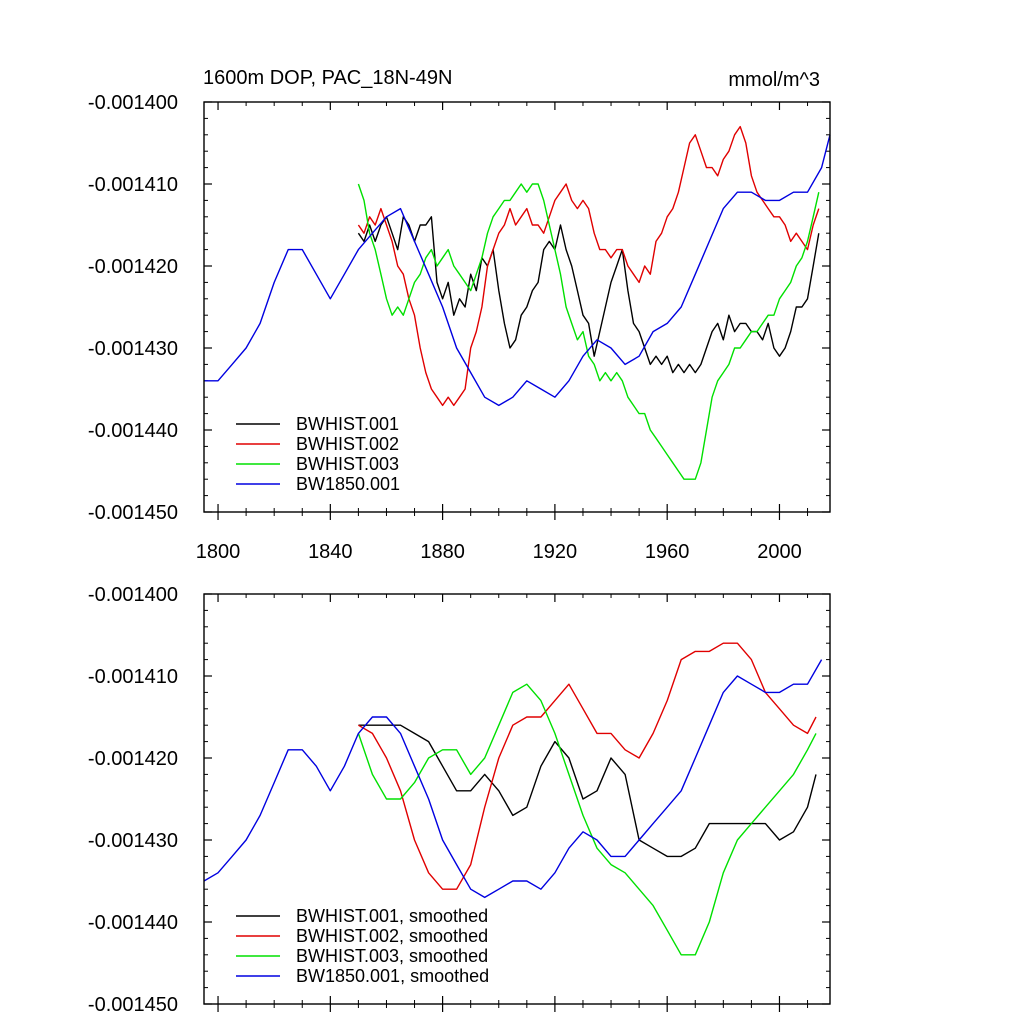  I want to click on top-x-tick-labels: 1800 1840 1880 1920 1960 2000, so click(499, 552).